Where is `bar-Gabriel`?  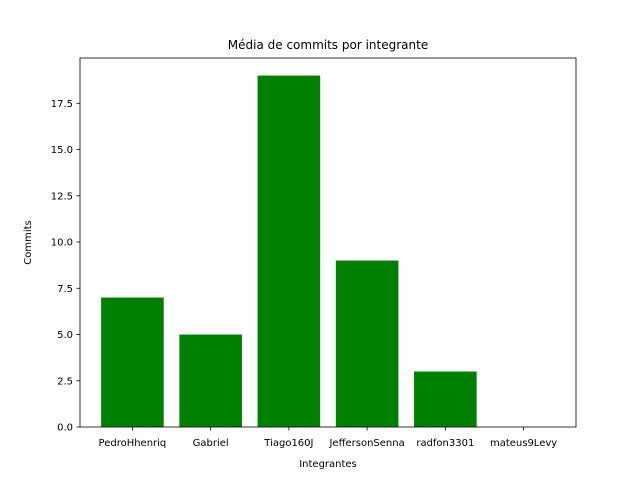
bar-Gabriel is located at coordinates (210, 380).